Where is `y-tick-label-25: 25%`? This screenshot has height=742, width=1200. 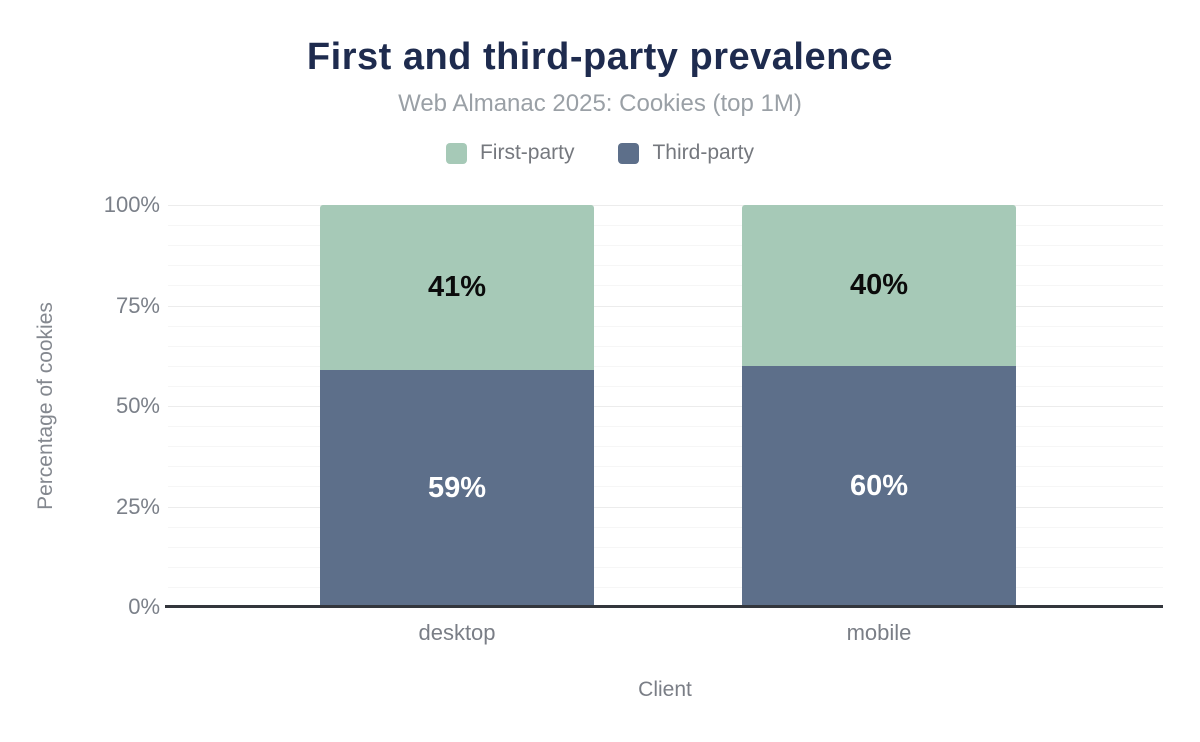 y-tick-label-25: 25% is located at coordinates (137, 506).